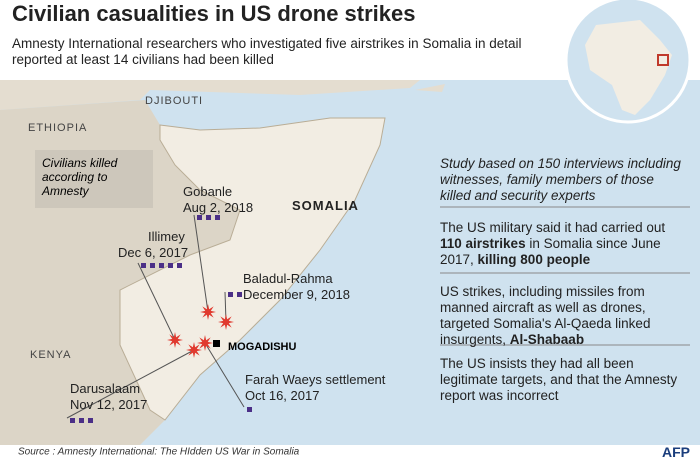  I want to click on site-name: Farah Waeys settlement, so click(315, 379).